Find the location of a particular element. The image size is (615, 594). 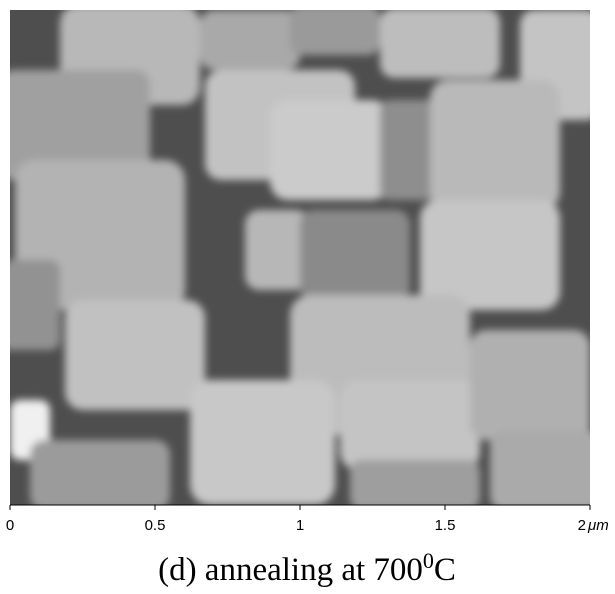

x-axis-ticks: 0 0.5 1 1.5 2 μm is located at coordinates (307, 519).